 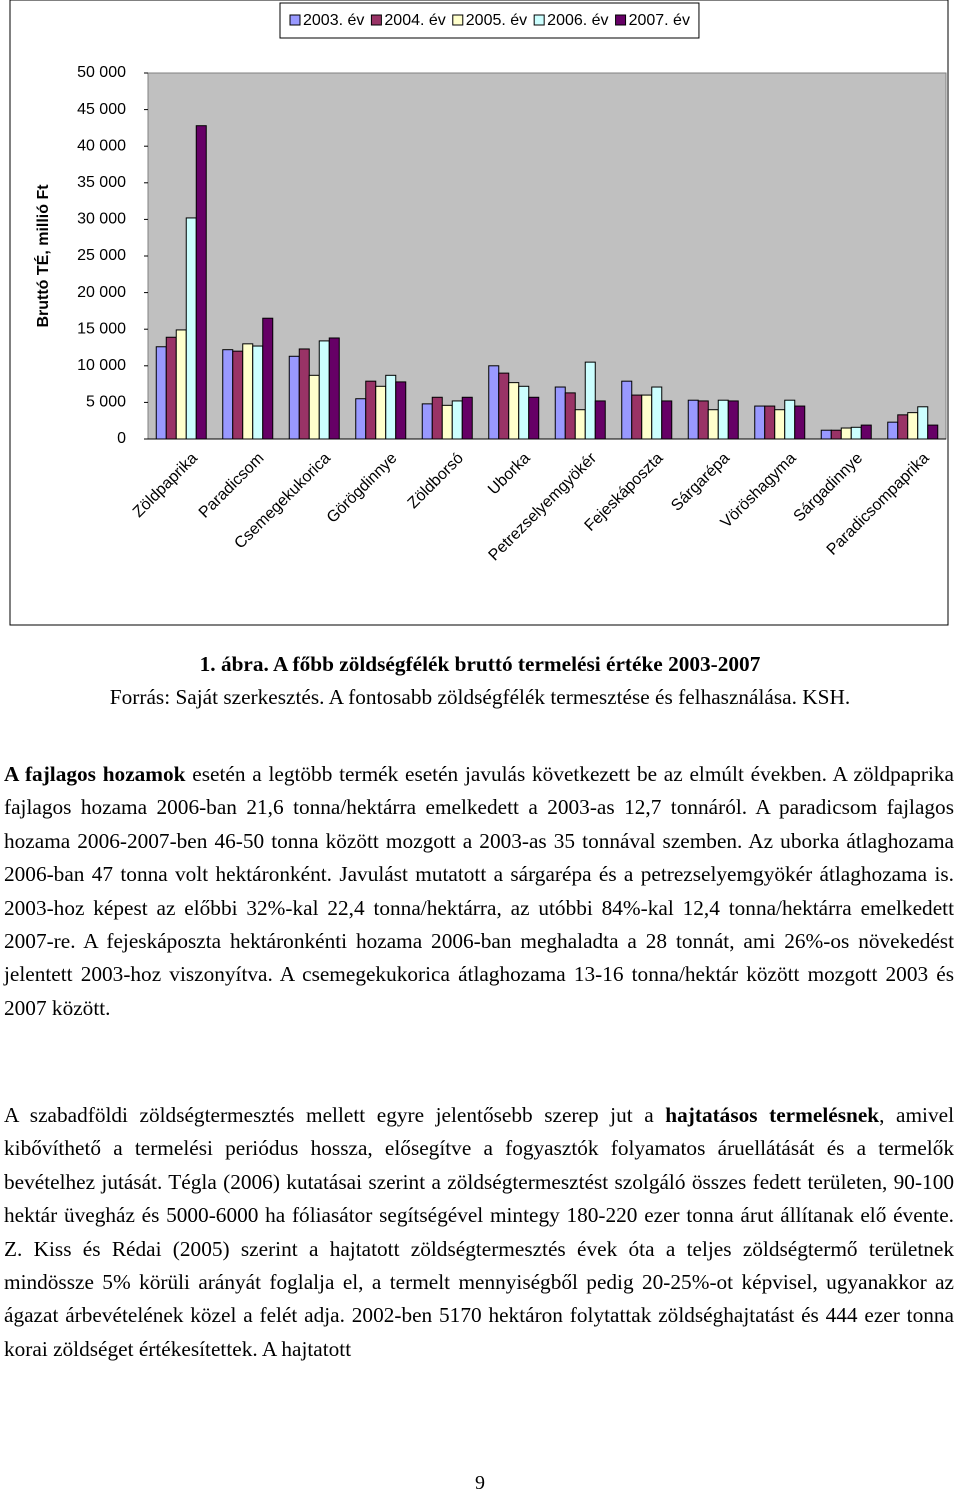 I want to click on y-tick-label: 15 000, so click(x=101, y=328).